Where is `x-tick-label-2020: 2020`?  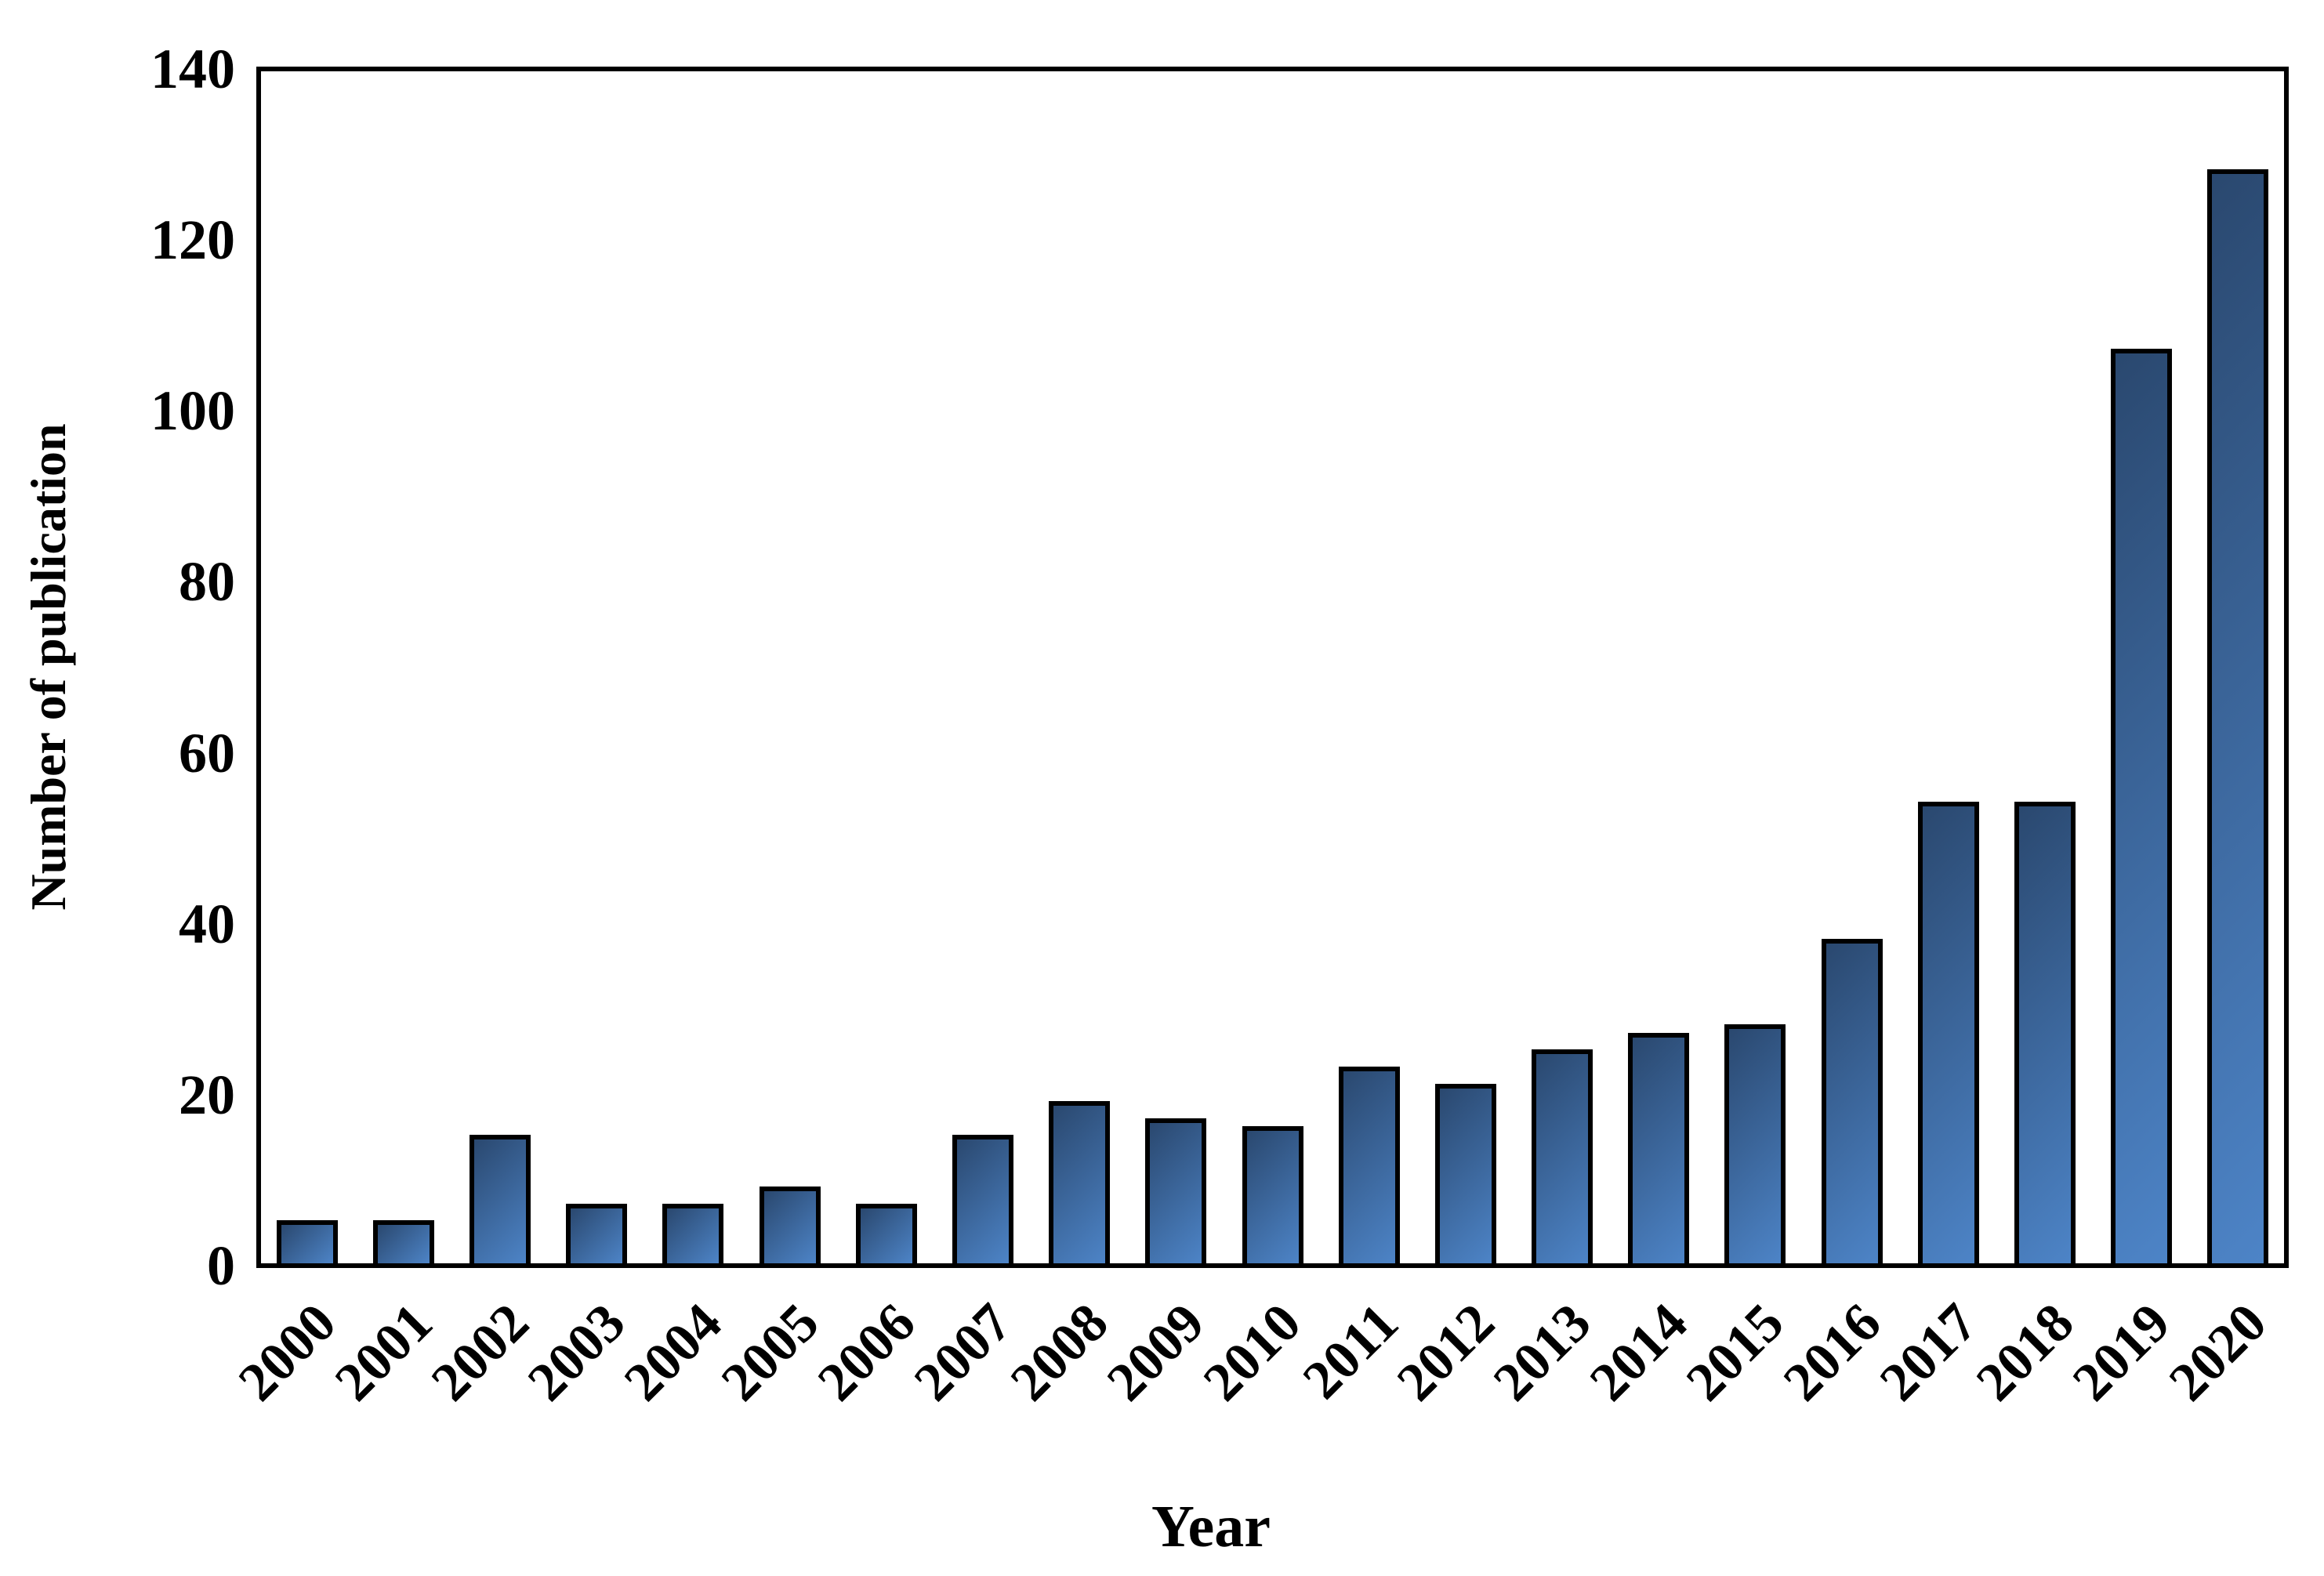
x-tick-label-2020: 2020 is located at coordinates (2218, 1352).